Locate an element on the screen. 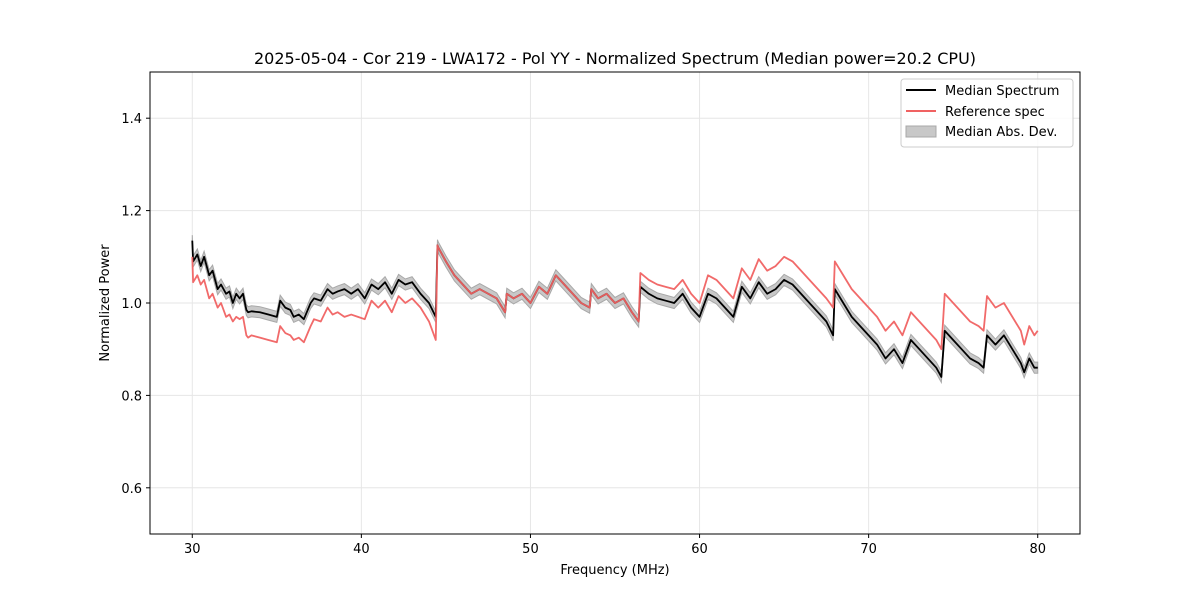  legend-box is located at coordinates (987, 113).